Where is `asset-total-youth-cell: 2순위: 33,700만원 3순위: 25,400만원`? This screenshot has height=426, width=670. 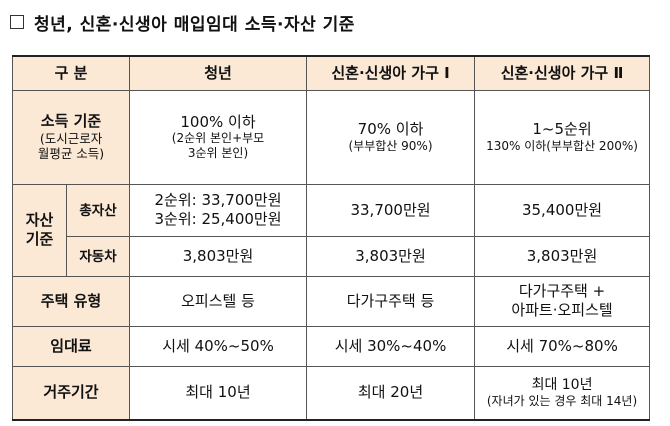
asset-total-youth-cell: 2순위: 33,700만원 3순위: 25,400만원 is located at coordinates (218, 210).